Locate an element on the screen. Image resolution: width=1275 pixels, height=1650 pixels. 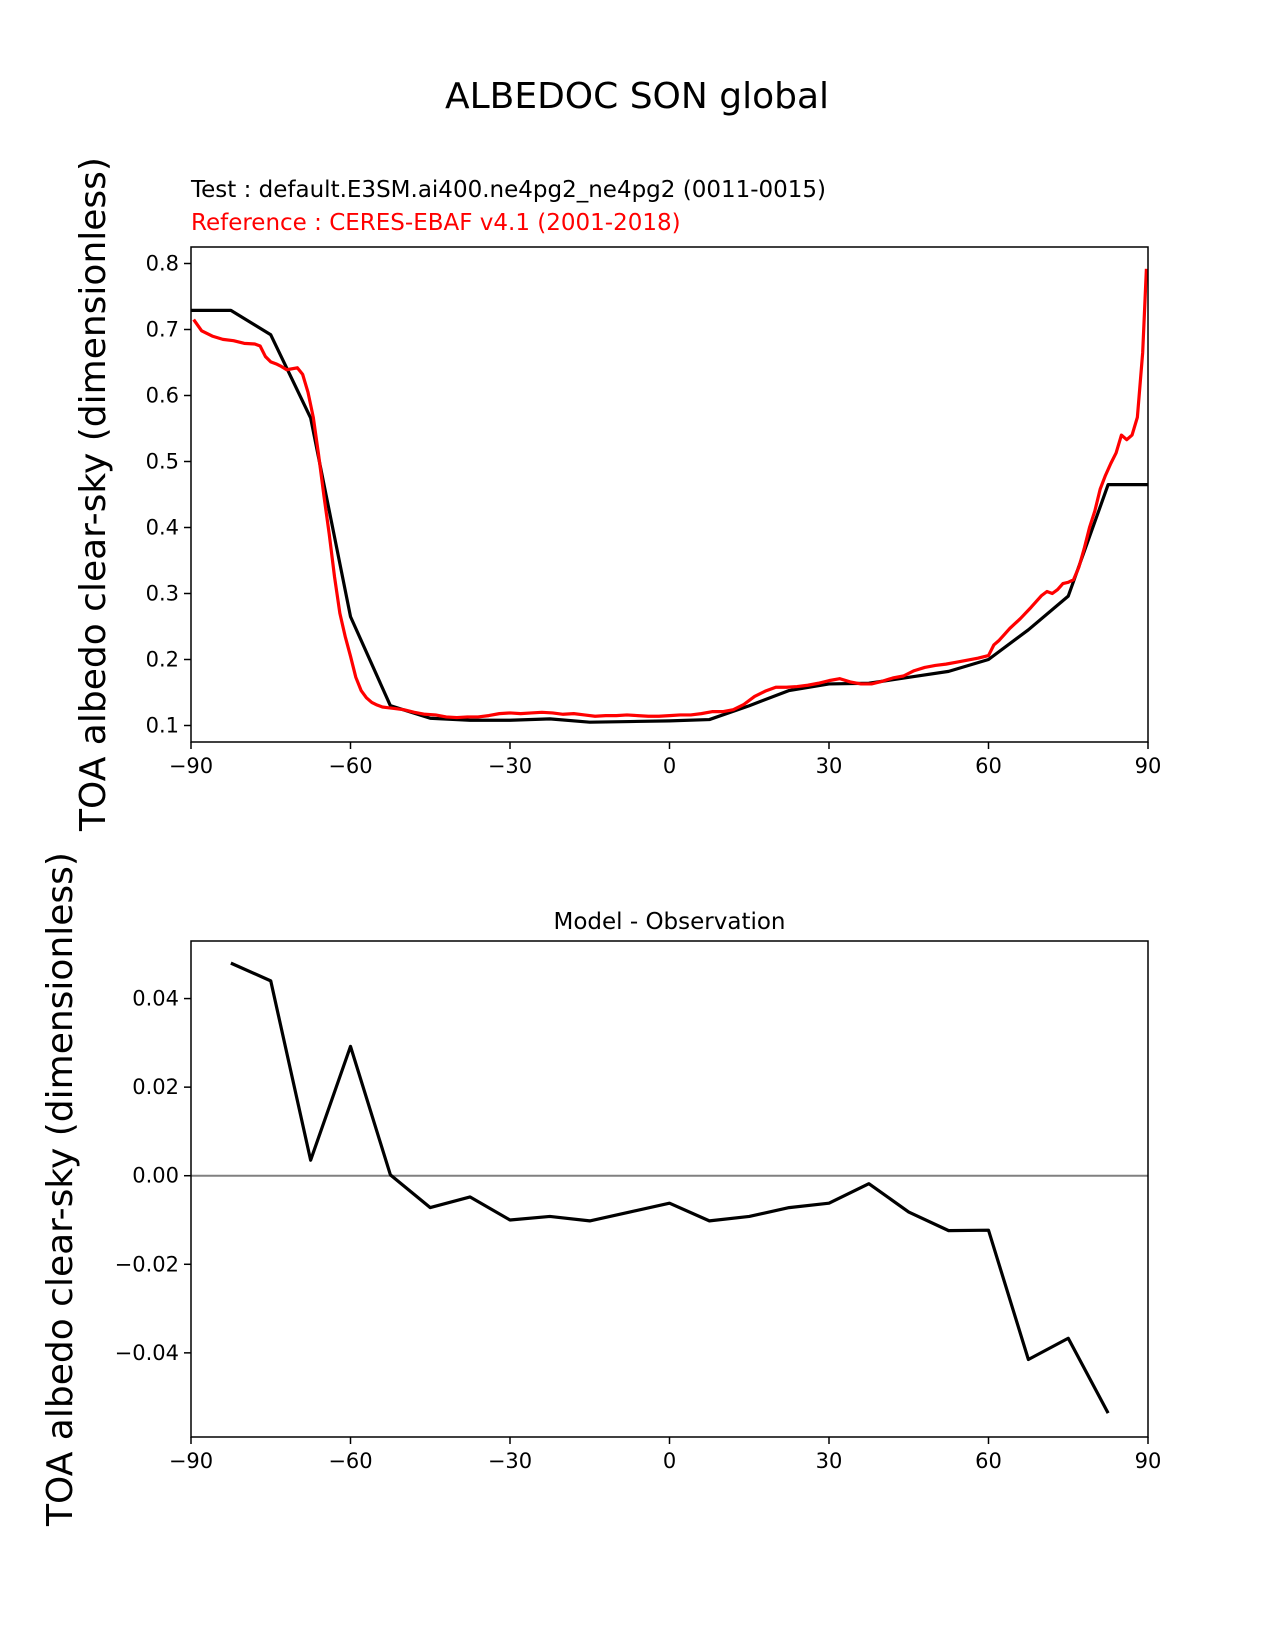
y-tick-label: 0.00 is located at coordinates (155, 1176).